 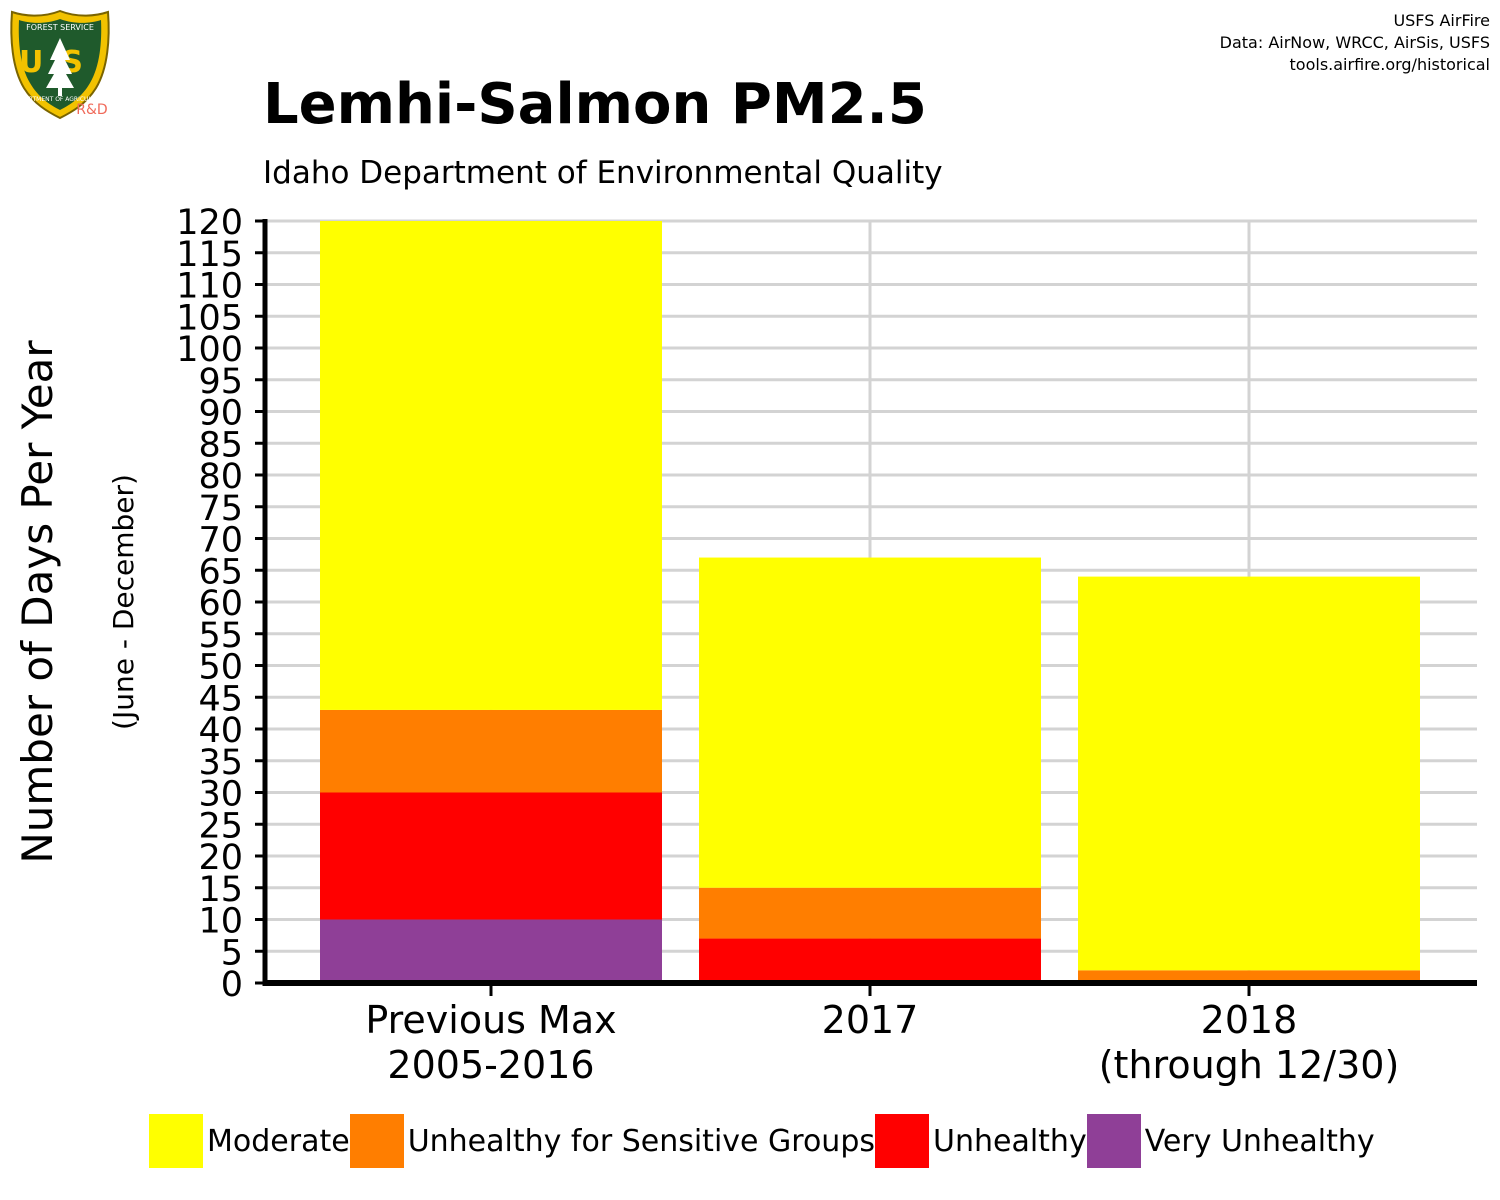 What do you see at coordinates (220, 445) in the screenshot?
I see `y-tick-label: 85` at bounding box center [220, 445].